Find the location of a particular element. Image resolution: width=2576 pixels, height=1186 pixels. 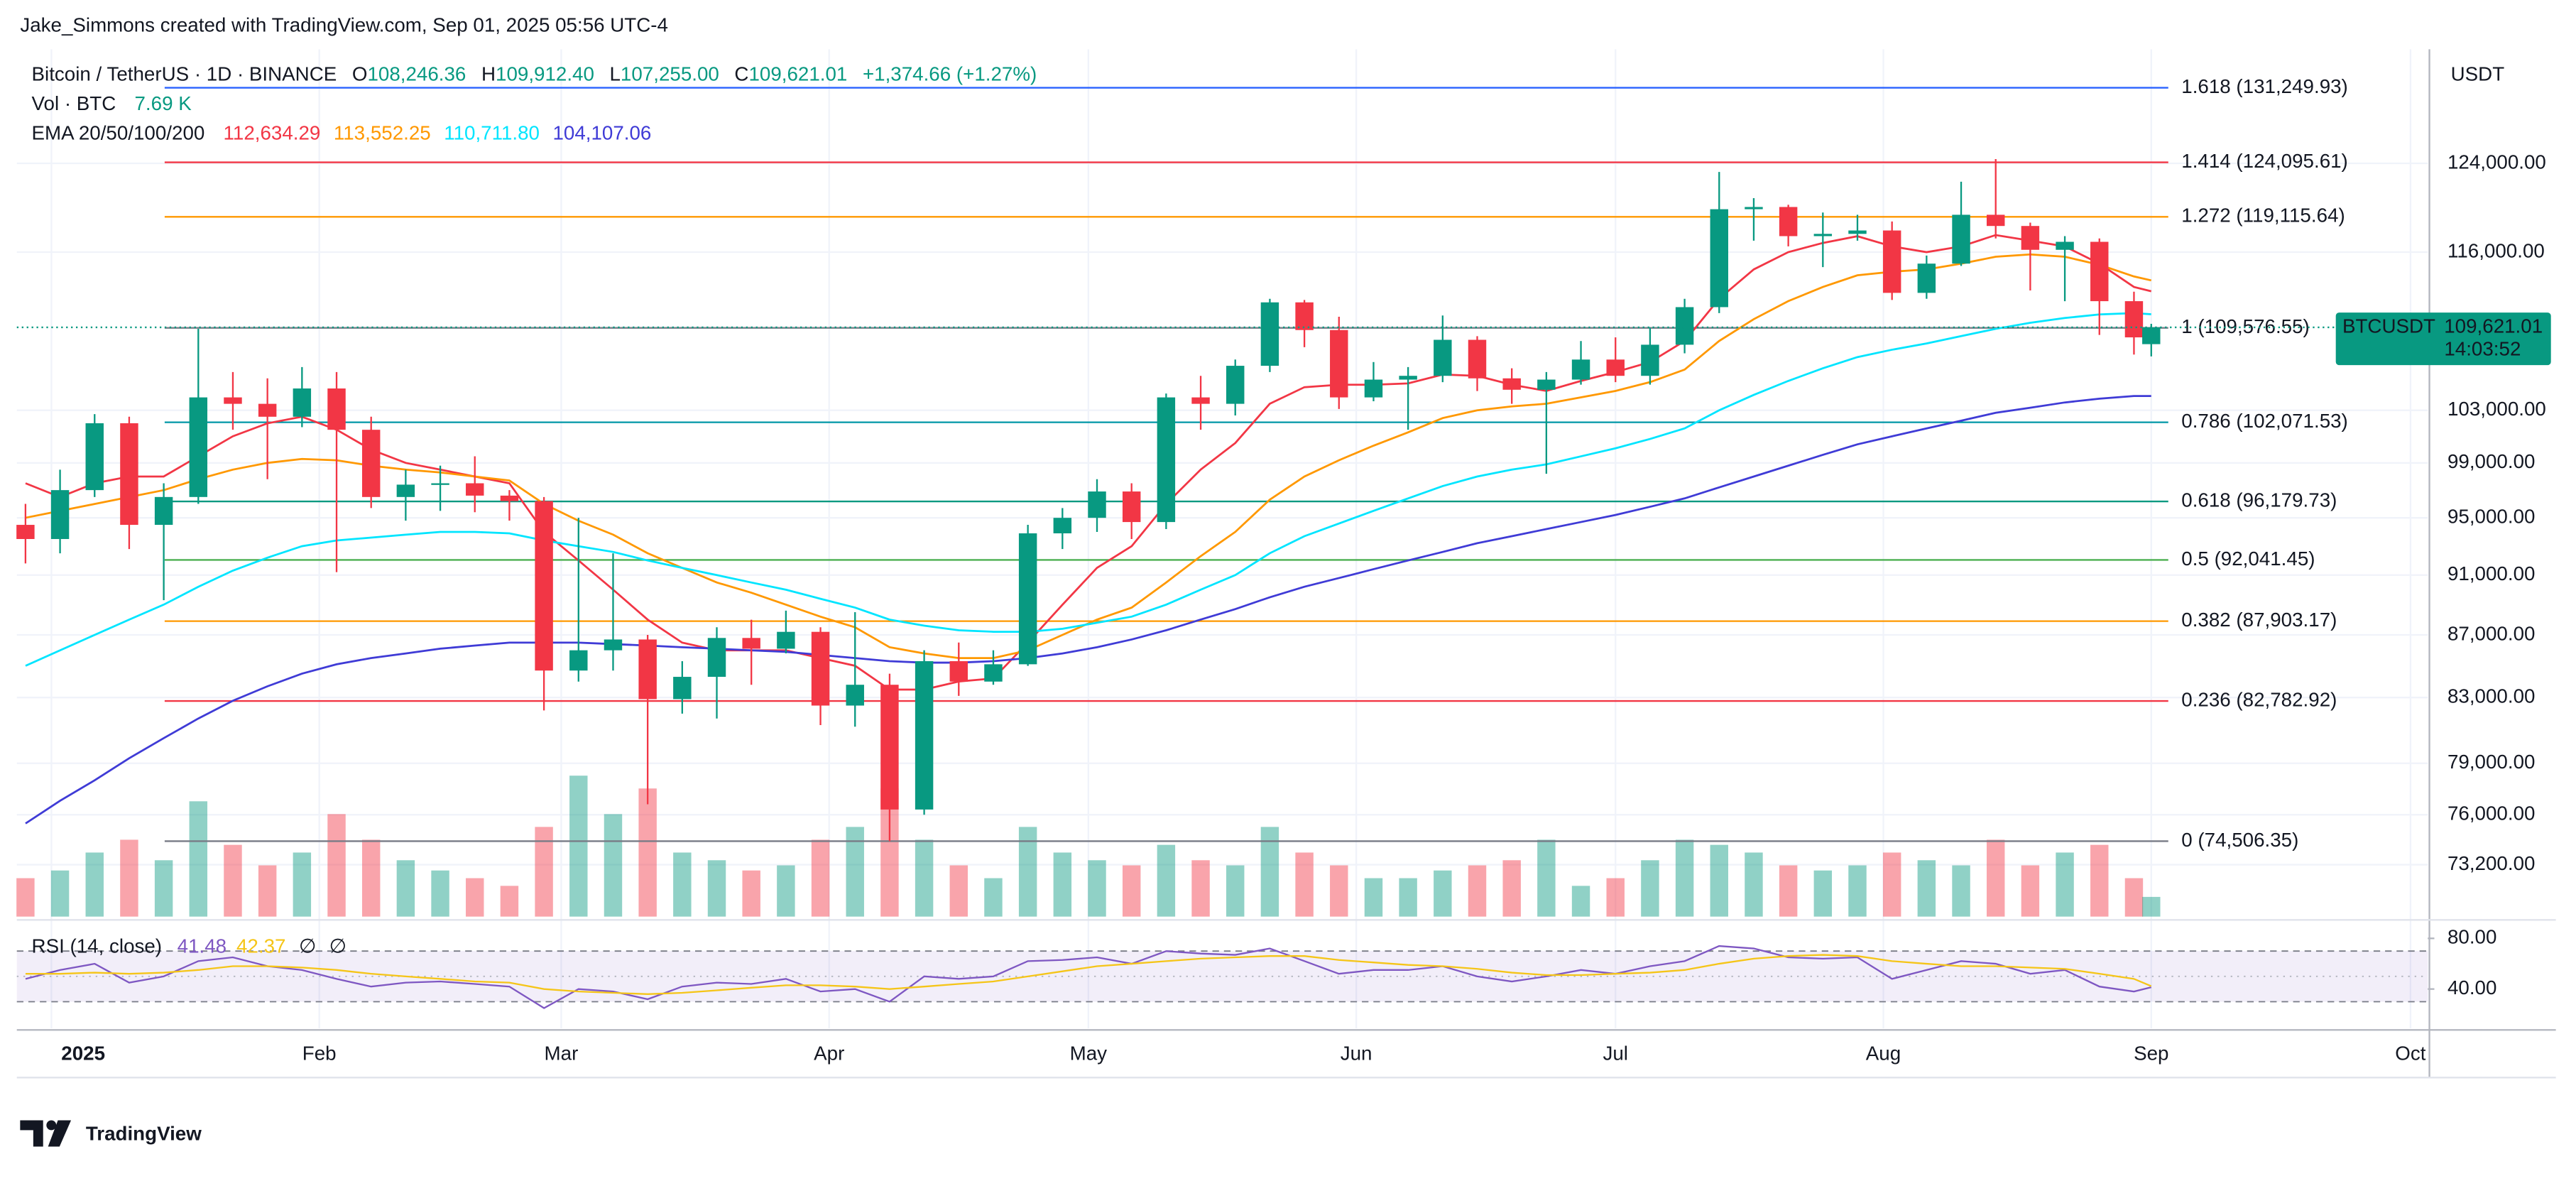

logo-mark is located at coordinates (31, 1133).